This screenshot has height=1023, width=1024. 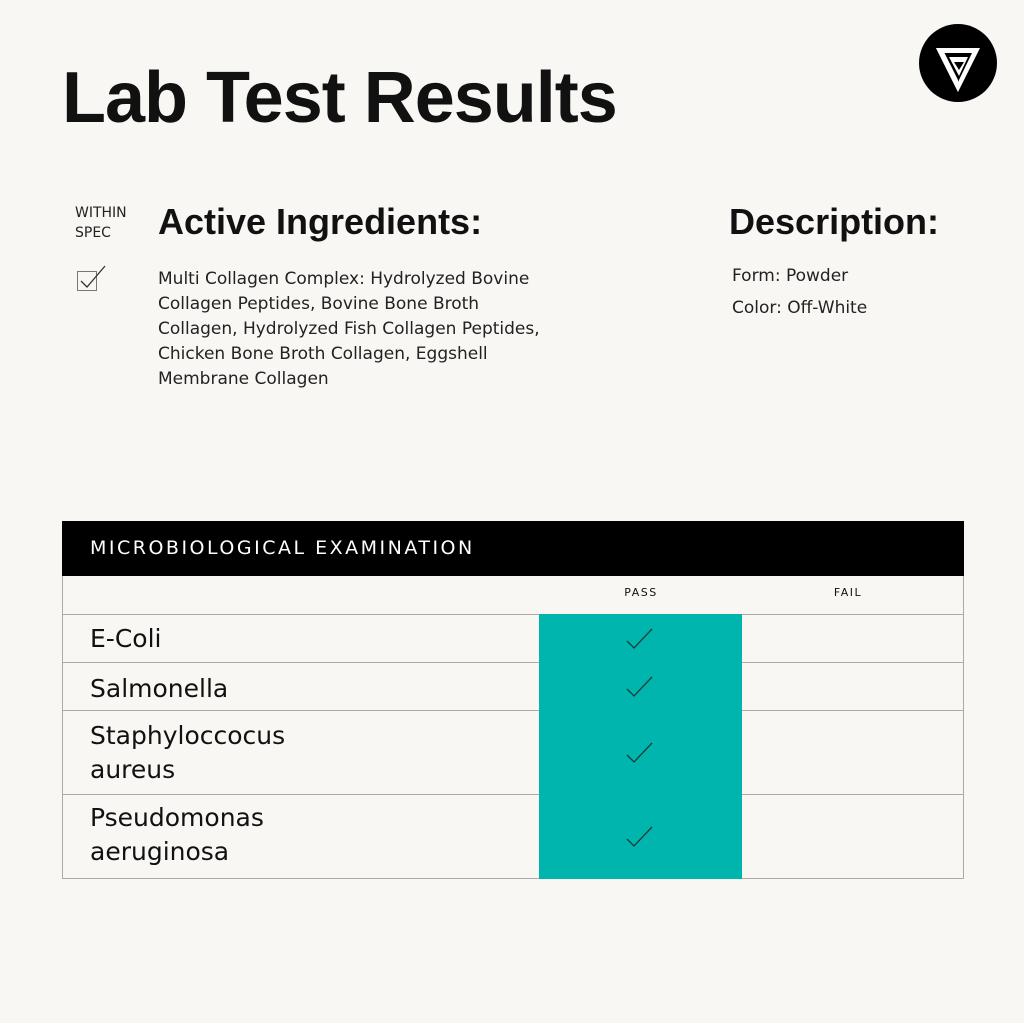 What do you see at coordinates (177, 835) in the screenshot?
I see `row-name: Pseudomonas aeruginosa` at bounding box center [177, 835].